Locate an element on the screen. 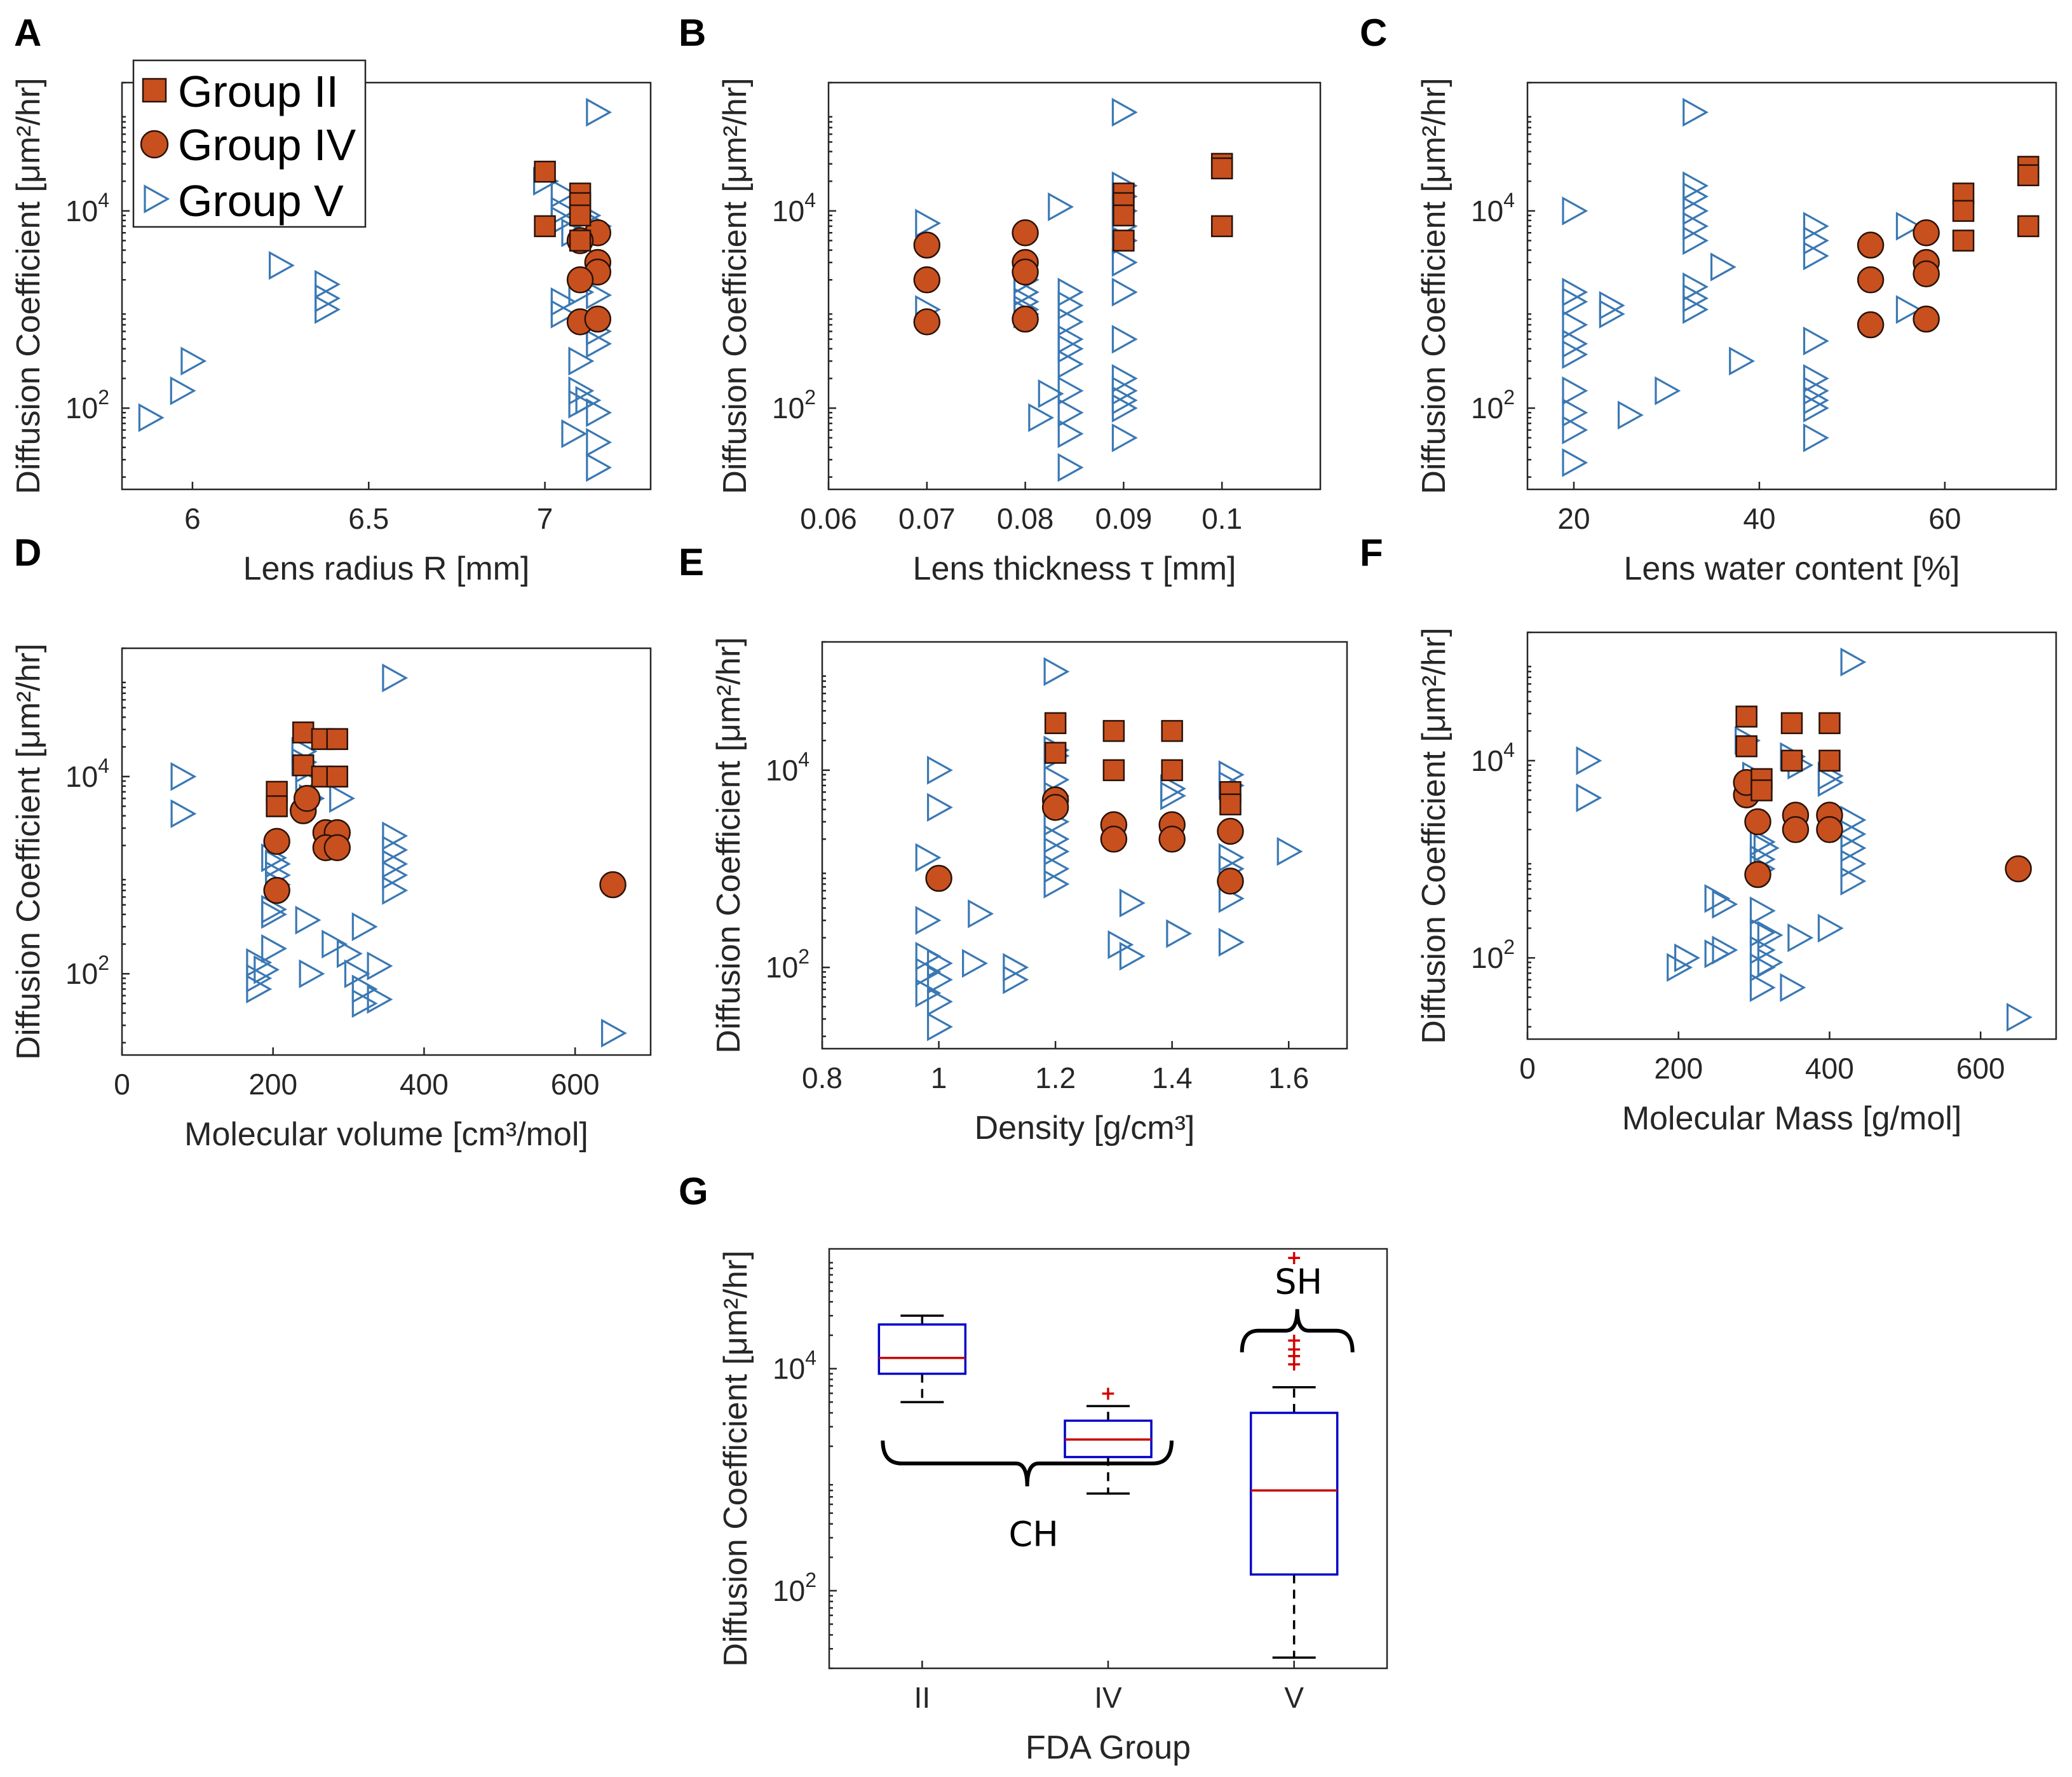 The height and width of the screenshot is (1777, 2072). legend-square-marker is located at coordinates (154, 90).